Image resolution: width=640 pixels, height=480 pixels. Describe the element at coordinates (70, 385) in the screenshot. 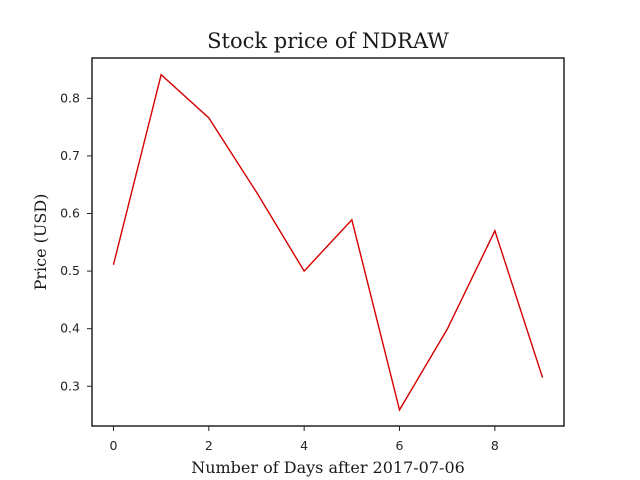

I see `y-tick-label: 0.3` at that location.